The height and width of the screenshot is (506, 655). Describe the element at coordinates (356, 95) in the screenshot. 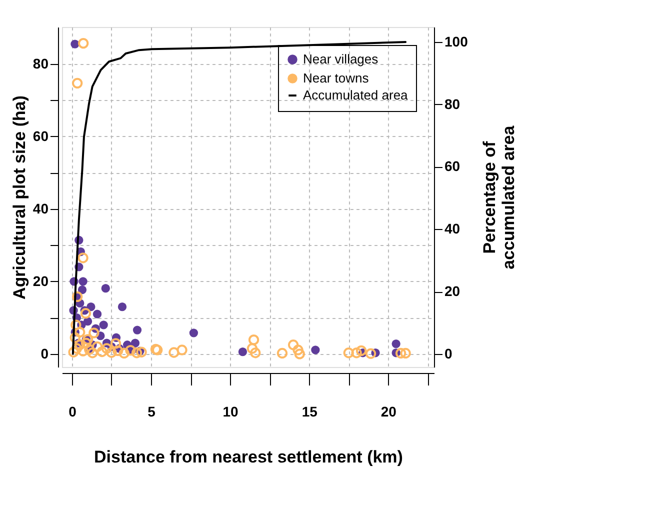

I see `legend-label: Accumulated area` at that location.